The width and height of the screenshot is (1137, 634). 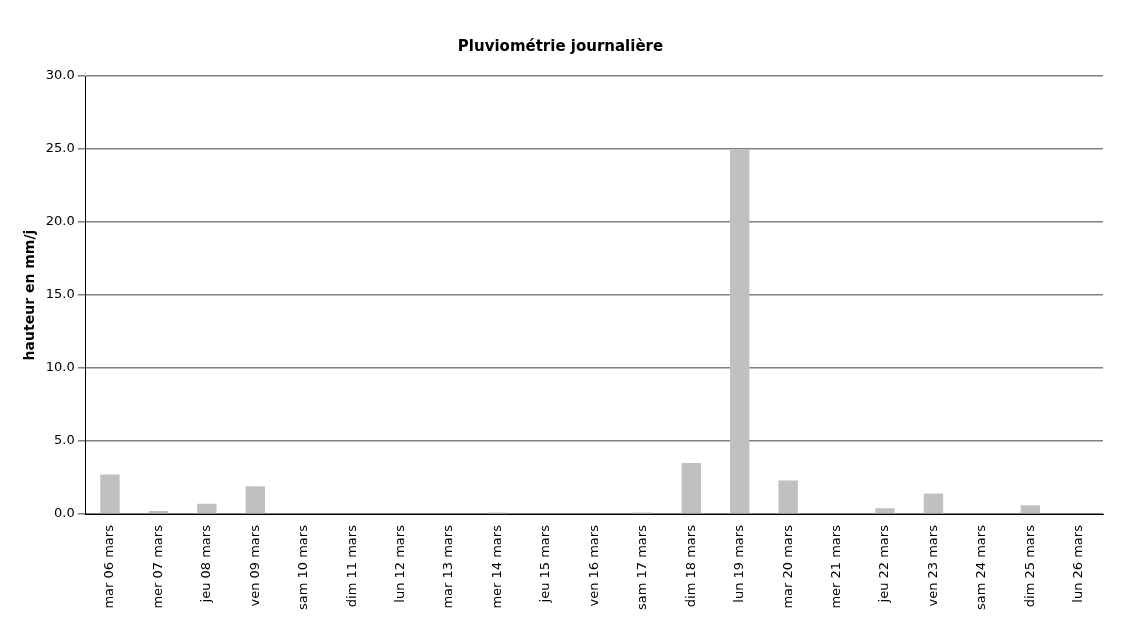 I want to click on y-tick-label: 25.0, so click(x=60, y=148).